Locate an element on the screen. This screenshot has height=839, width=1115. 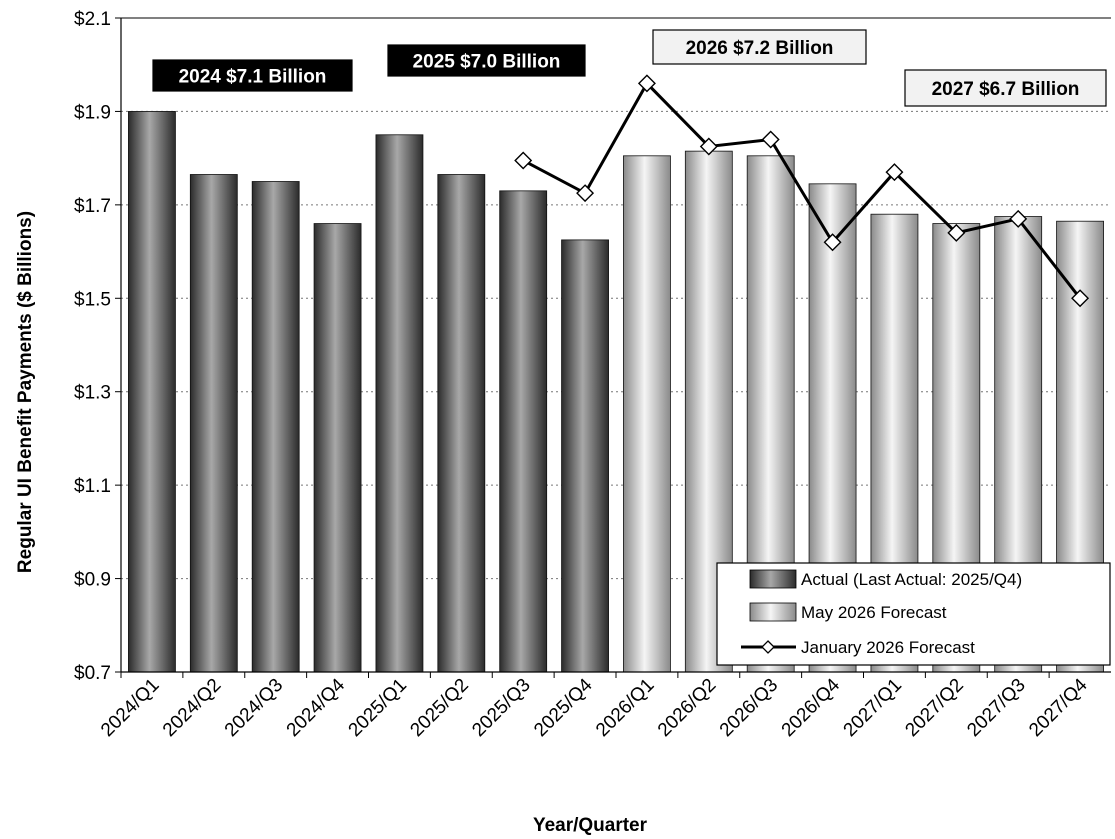
x-tick-label: 2024/Q1 is located at coordinates (130, 708).